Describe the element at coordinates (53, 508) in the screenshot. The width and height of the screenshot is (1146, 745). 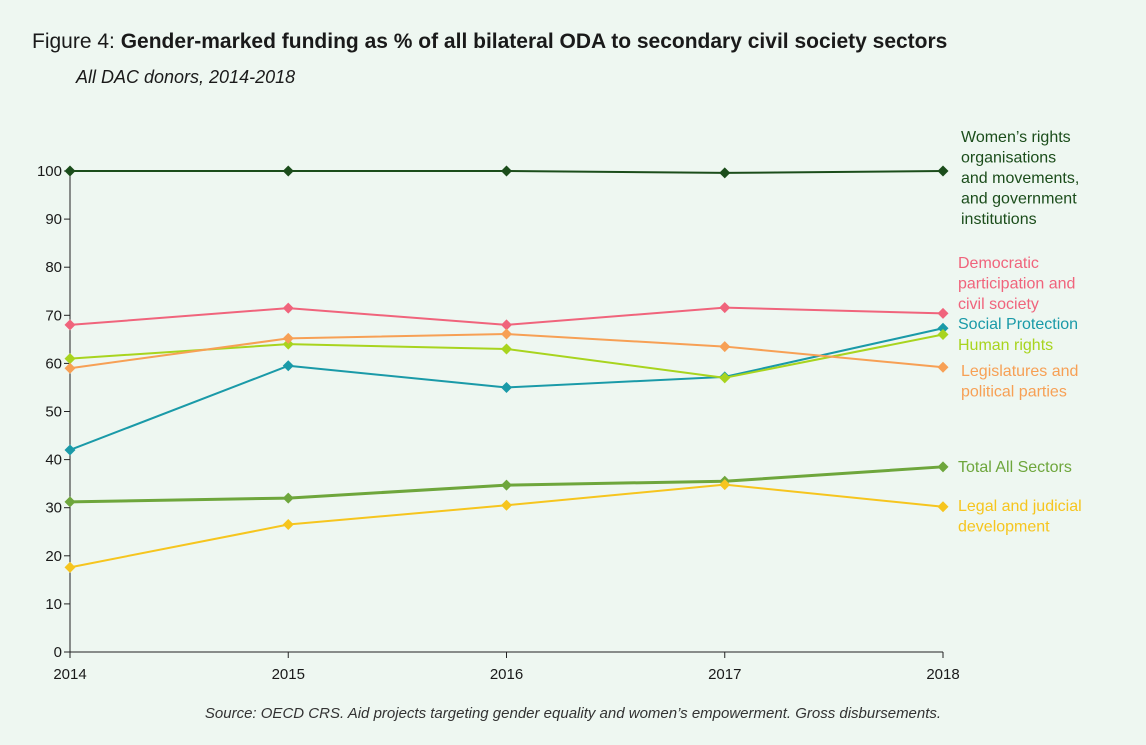
I see `y-tick-label: 30` at that location.